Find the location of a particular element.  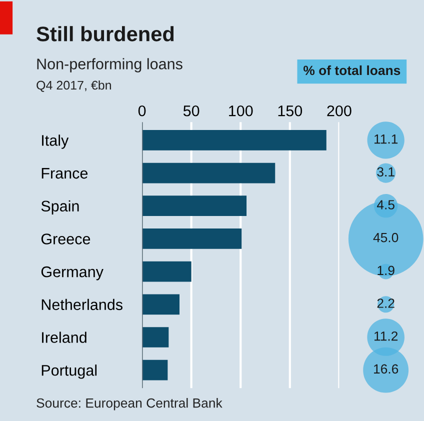

category-label: Portugal is located at coordinates (69, 371).